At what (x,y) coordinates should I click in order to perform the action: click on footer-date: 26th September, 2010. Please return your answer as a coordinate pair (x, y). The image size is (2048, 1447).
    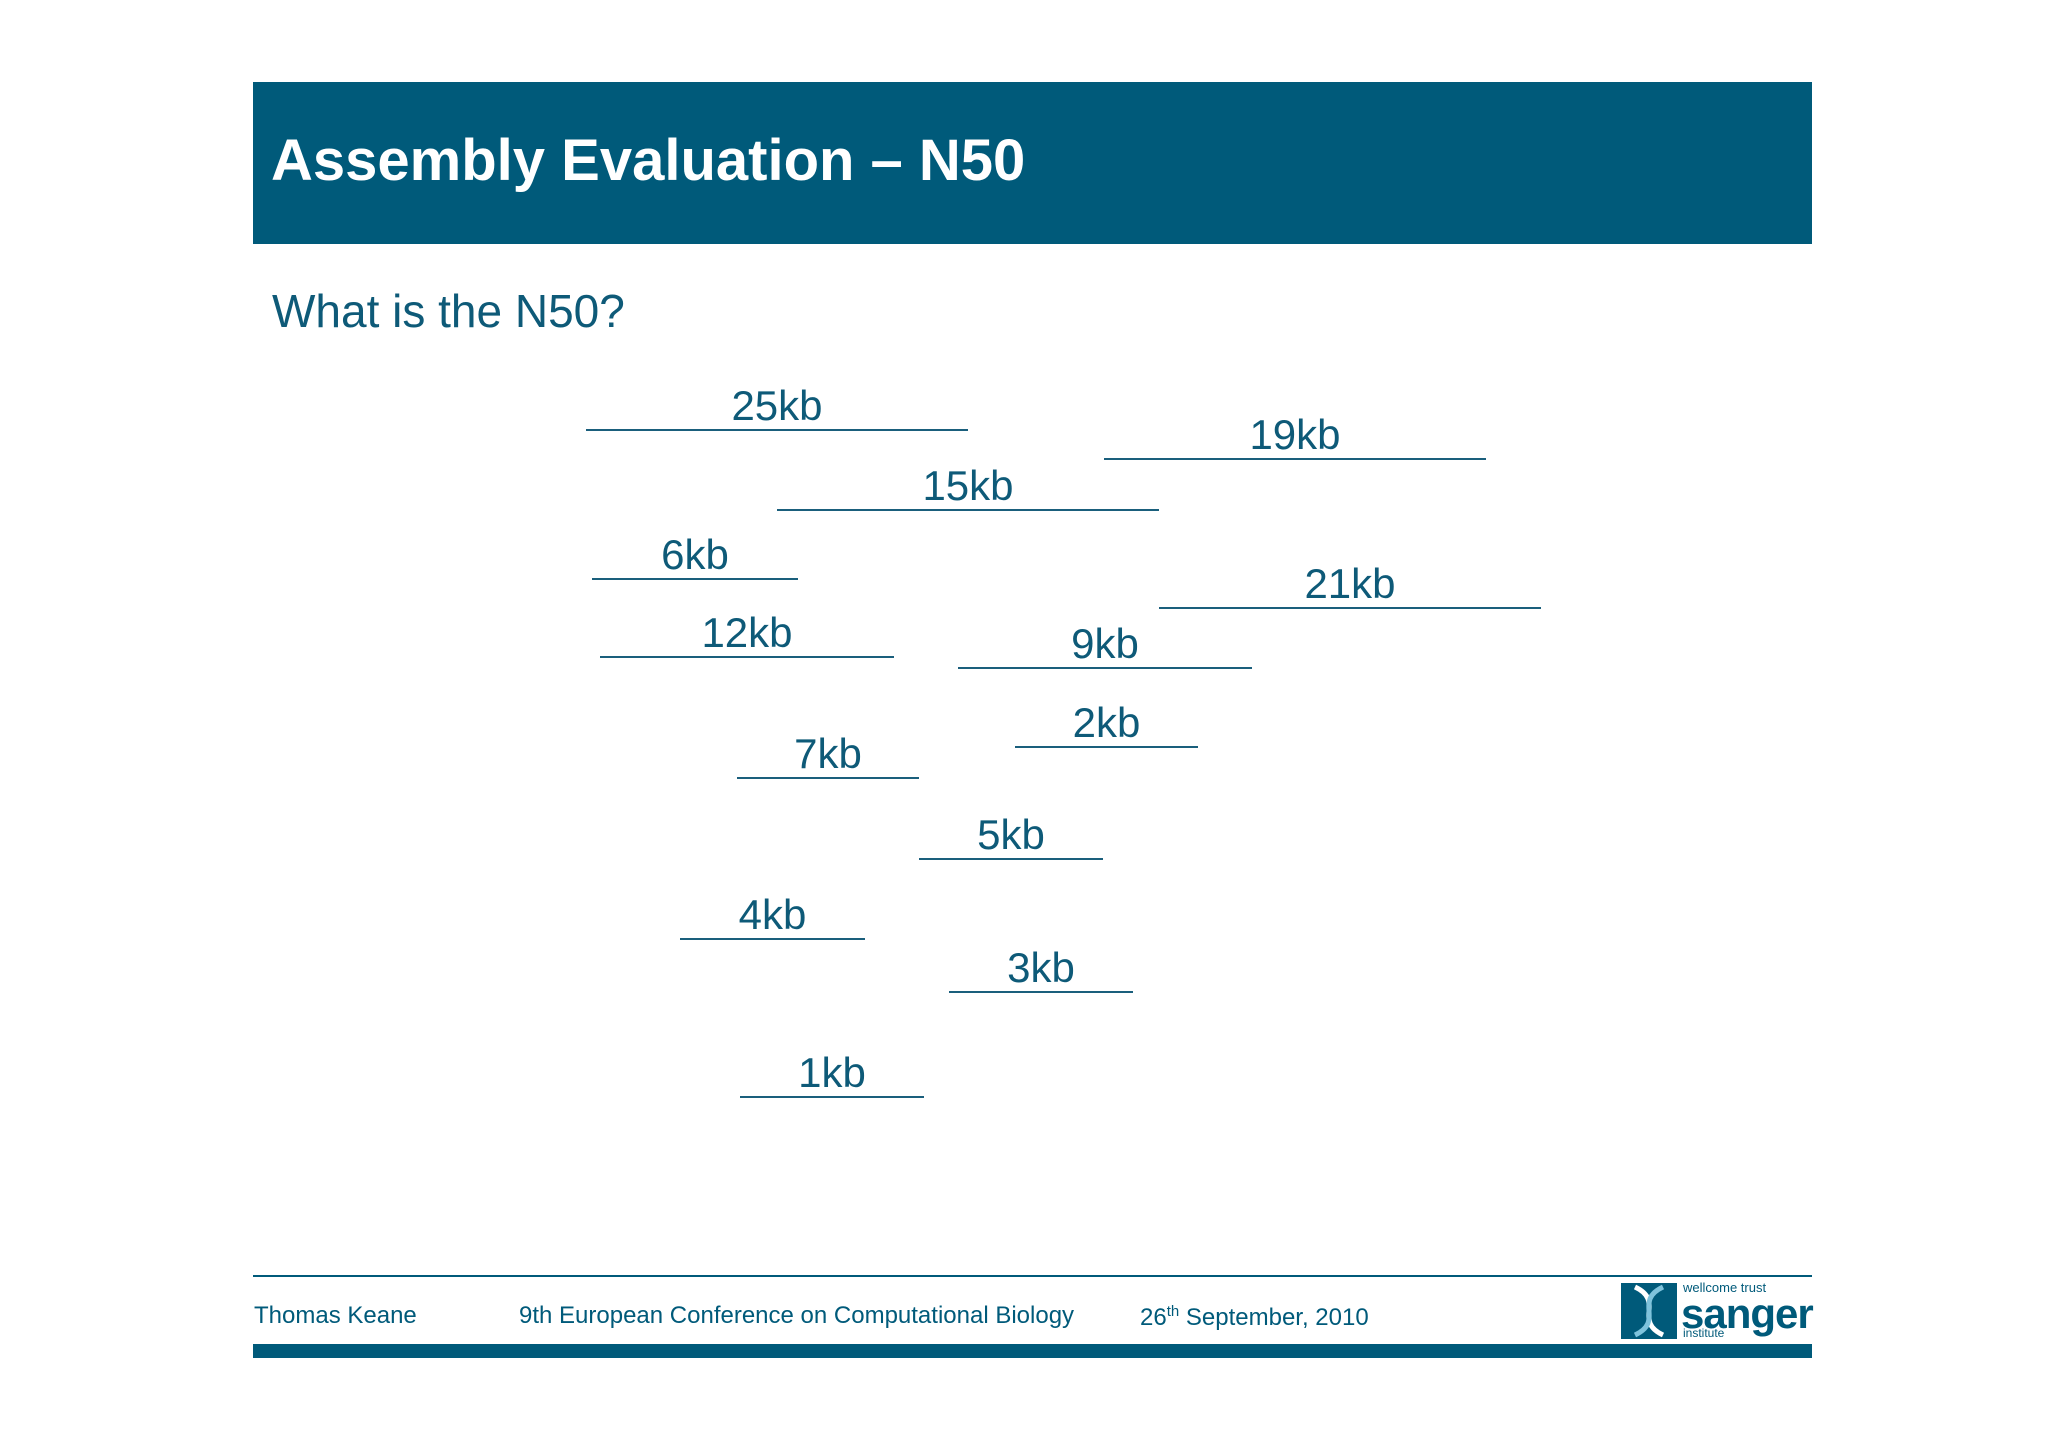
    Looking at the image, I should click on (1254, 1317).